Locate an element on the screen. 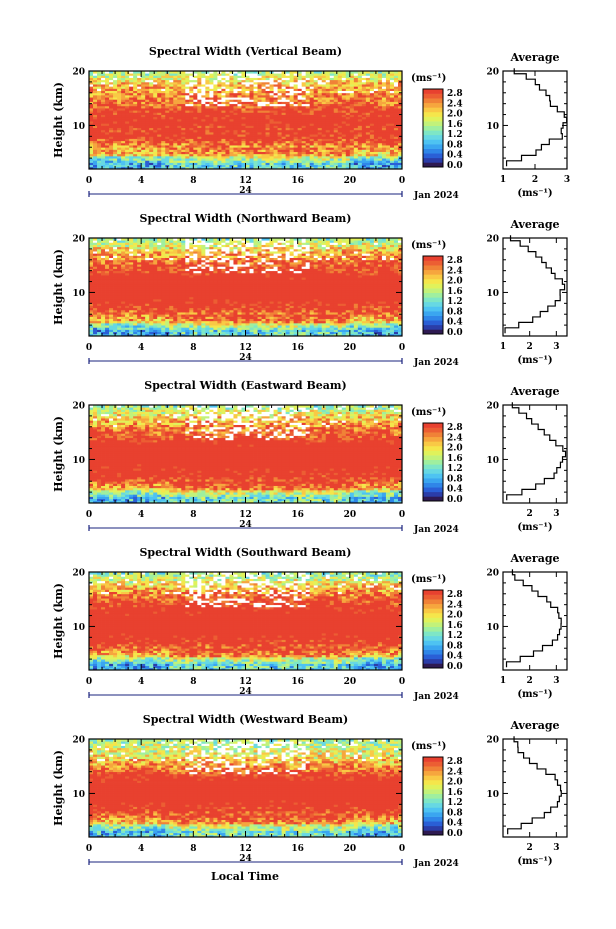 The image size is (616, 929). x-tick-label: 0 is located at coordinates (89, 181).